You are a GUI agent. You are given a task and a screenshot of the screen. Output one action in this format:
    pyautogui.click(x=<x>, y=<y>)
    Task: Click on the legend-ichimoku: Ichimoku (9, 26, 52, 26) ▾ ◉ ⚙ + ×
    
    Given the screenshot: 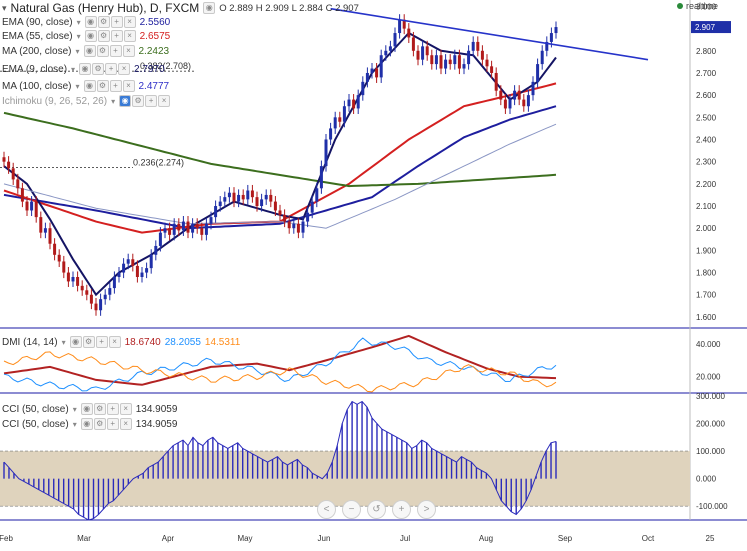 What is the action you would take?
    pyautogui.click(x=86, y=101)
    